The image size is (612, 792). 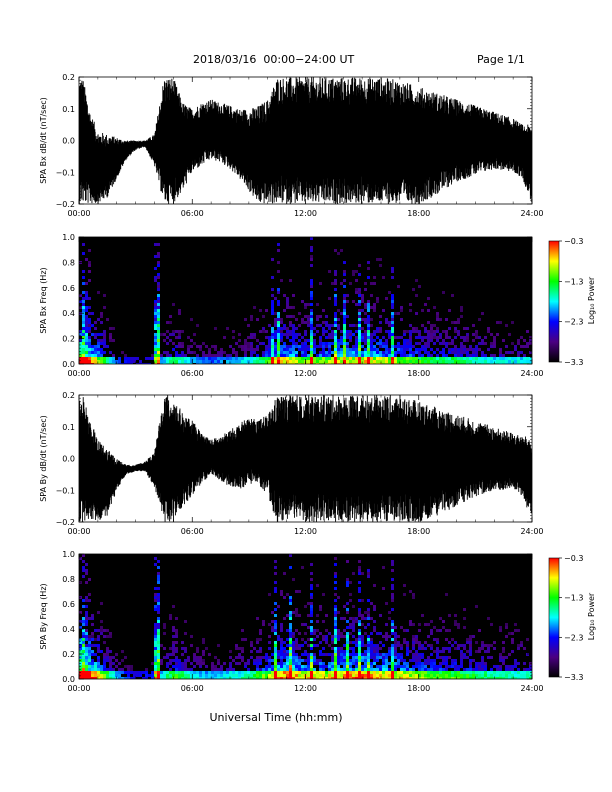 I want to click on y-axis-label: SPA By Freq (Hz), so click(x=43, y=616).